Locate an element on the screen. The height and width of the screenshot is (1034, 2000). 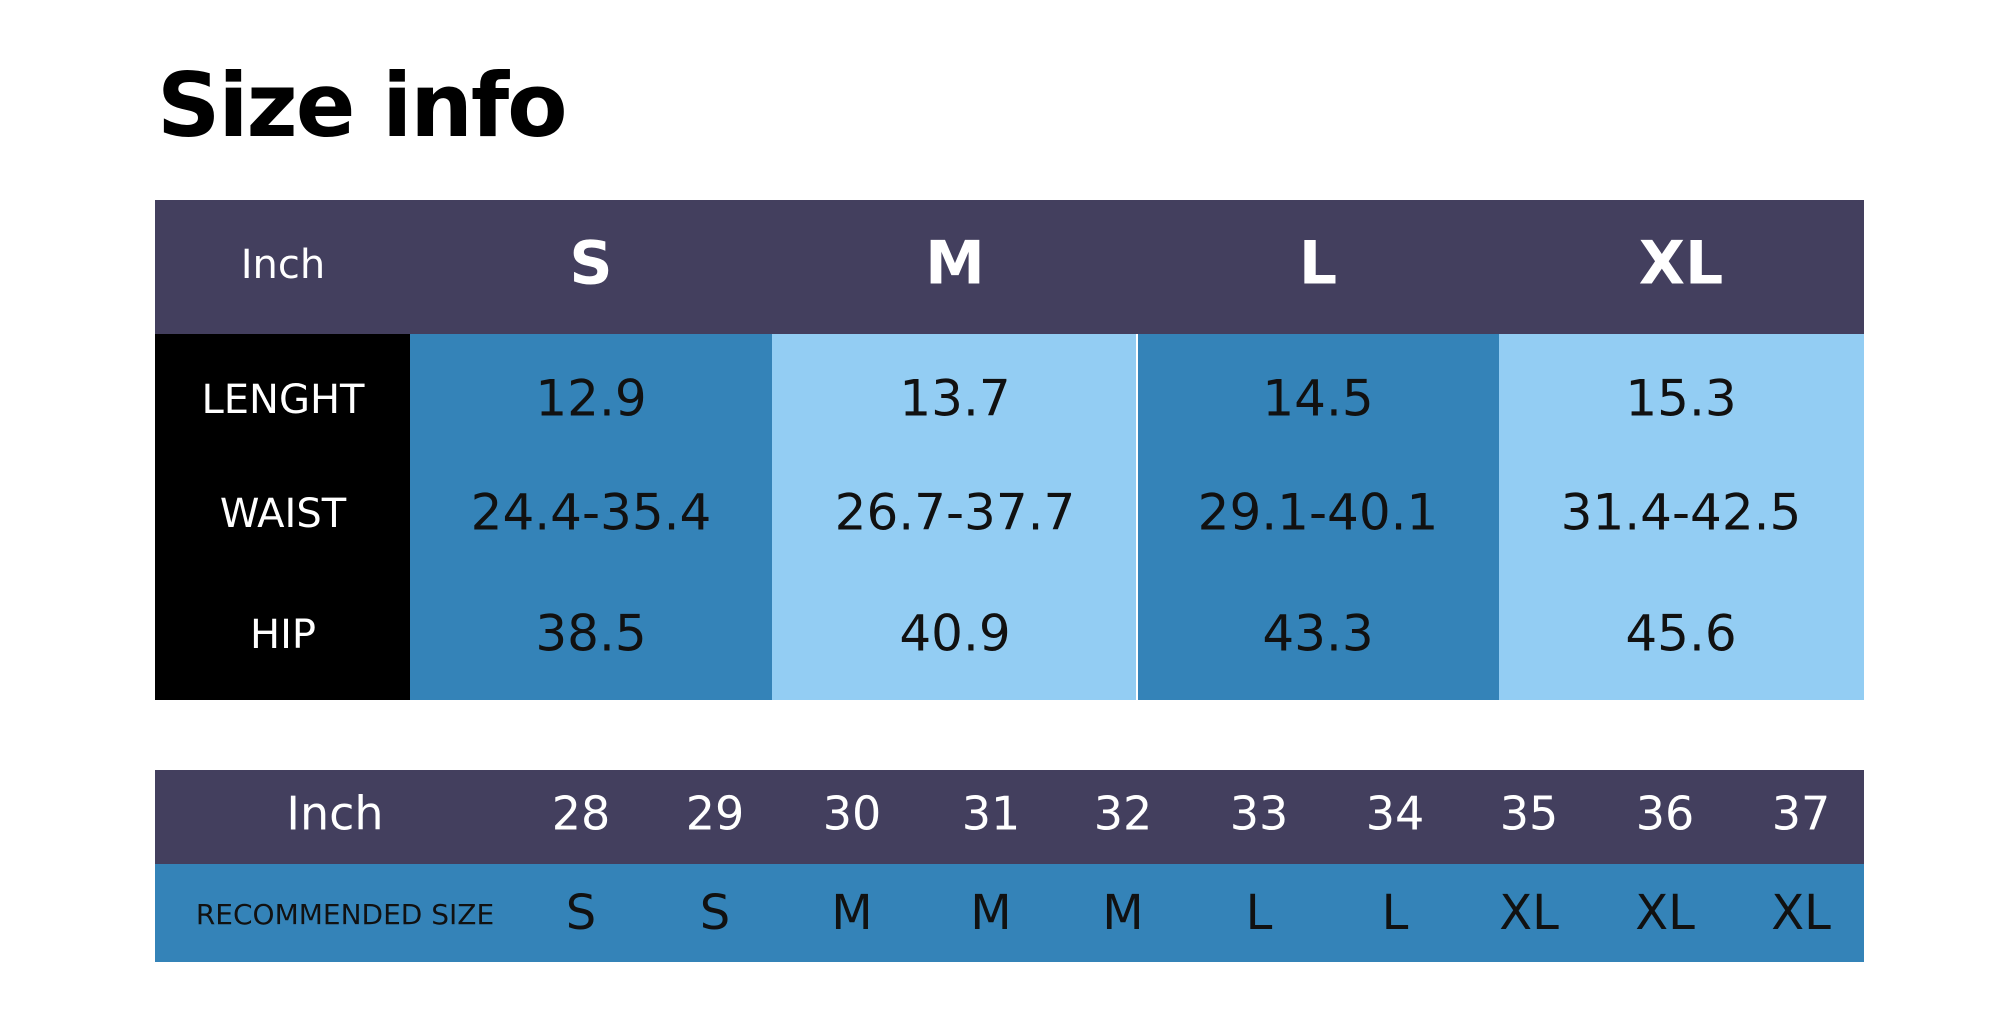
waist-inch: 36 is located at coordinates (1665, 814).